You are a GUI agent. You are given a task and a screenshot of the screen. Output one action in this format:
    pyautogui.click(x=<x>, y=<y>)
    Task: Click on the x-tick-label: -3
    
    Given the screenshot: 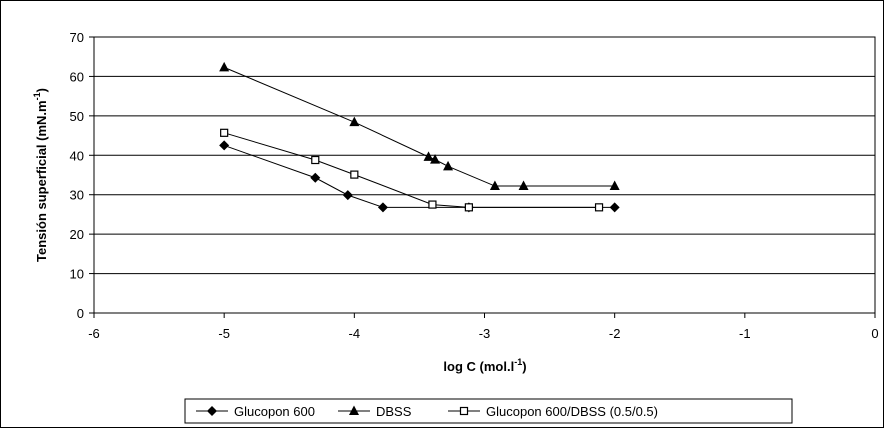 What is the action you would take?
    pyautogui.click(x=485, y=333)
    